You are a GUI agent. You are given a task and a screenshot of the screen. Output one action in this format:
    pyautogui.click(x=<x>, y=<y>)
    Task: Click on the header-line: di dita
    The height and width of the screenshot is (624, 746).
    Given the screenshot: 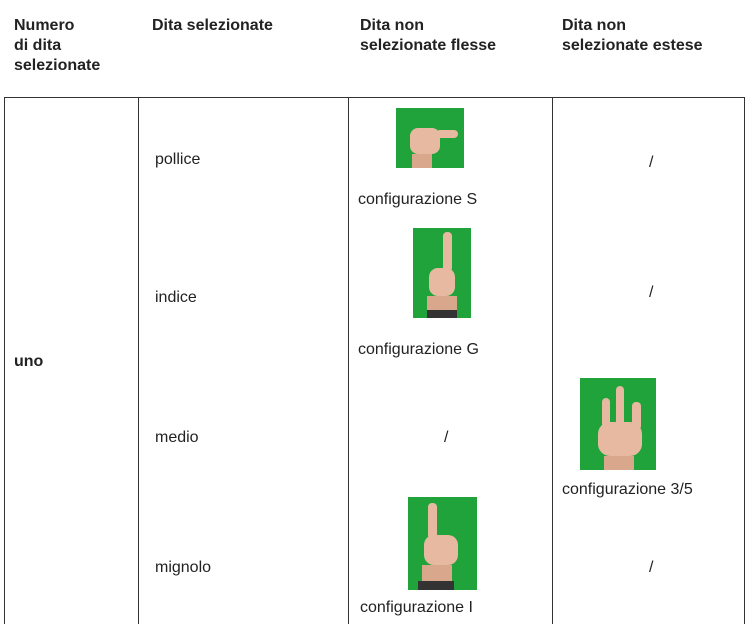 What is the action you would take?
    pyautogui.click(x=38, y=45)
    